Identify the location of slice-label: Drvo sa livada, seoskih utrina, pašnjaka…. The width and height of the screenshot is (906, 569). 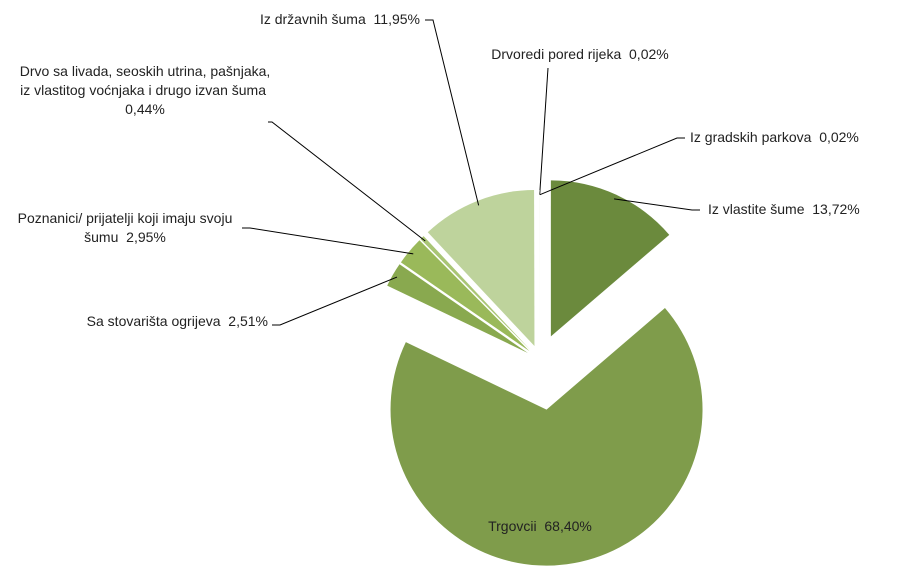
(145, 90).